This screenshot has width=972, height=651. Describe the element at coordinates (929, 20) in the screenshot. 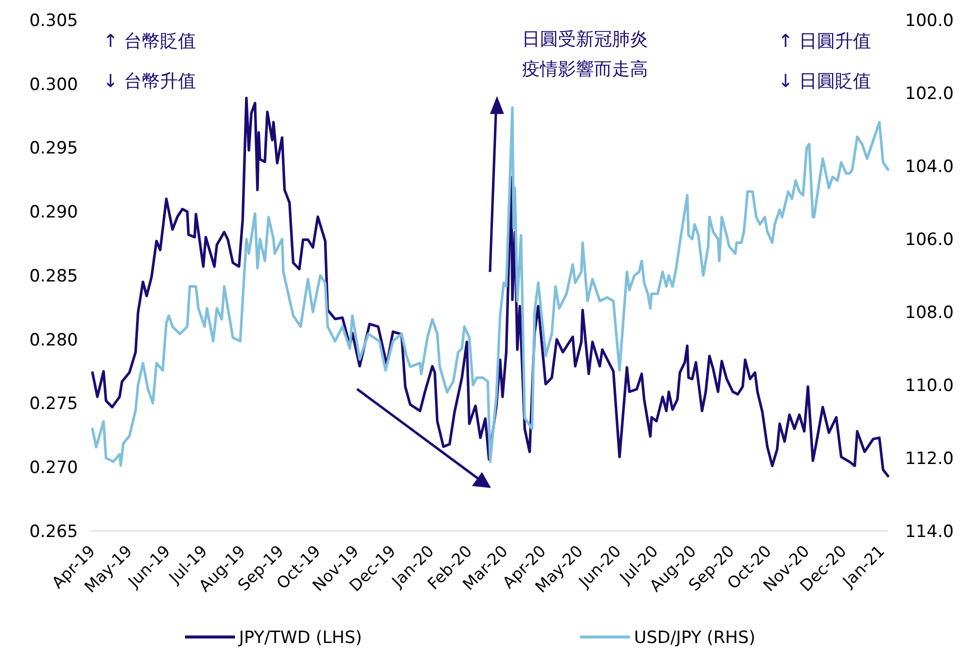

I see `y2-tick-label: 100.0` at that location.